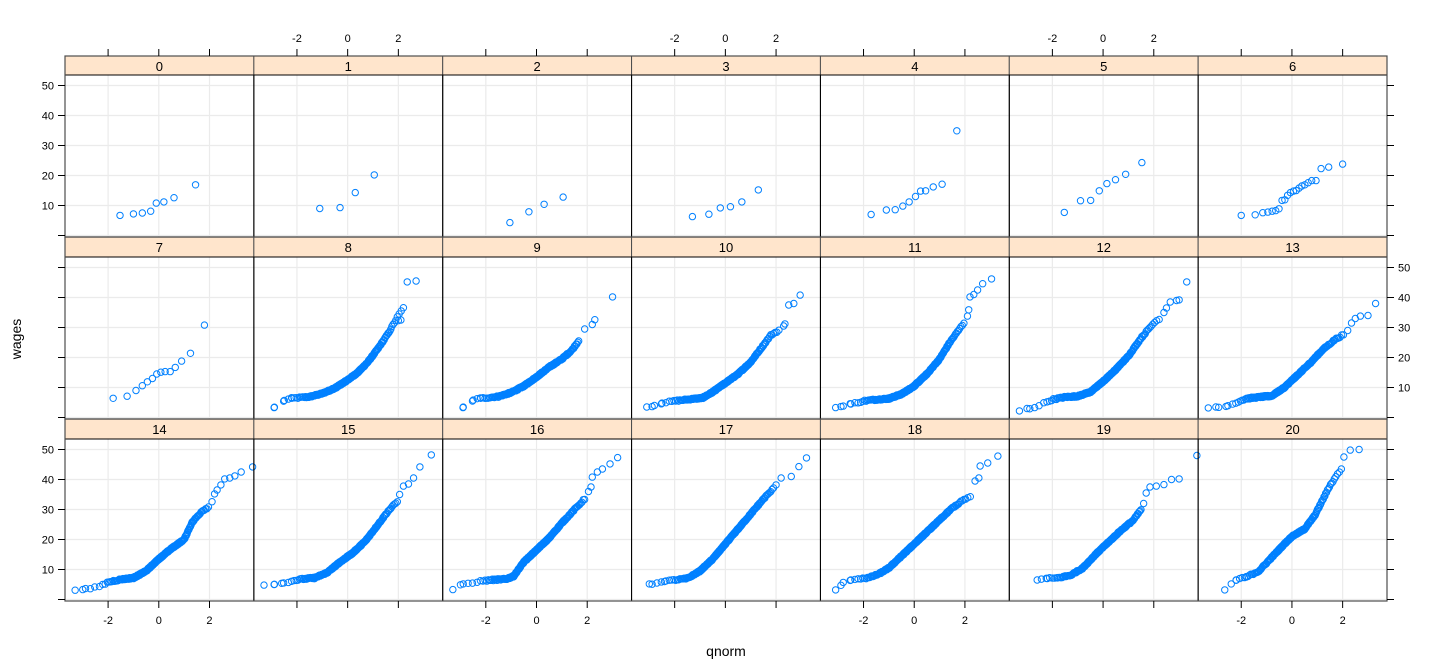 This screenshot has width=1440, height=672. I want to click on strip-label: 20, so click(1292, 429).